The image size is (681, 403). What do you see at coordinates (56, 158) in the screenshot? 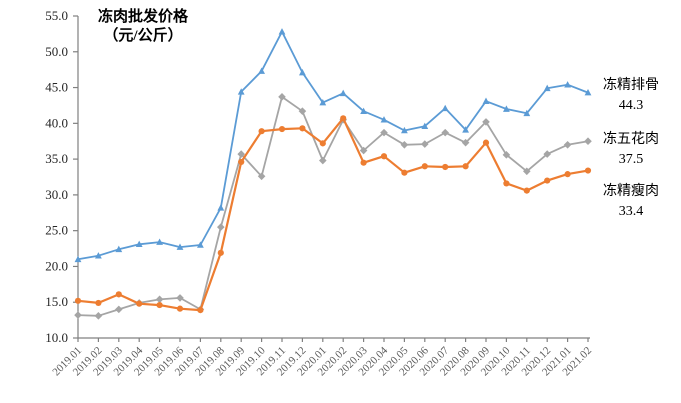
I see `y-tick-label: 35.0` at bounding box center [56, 158].